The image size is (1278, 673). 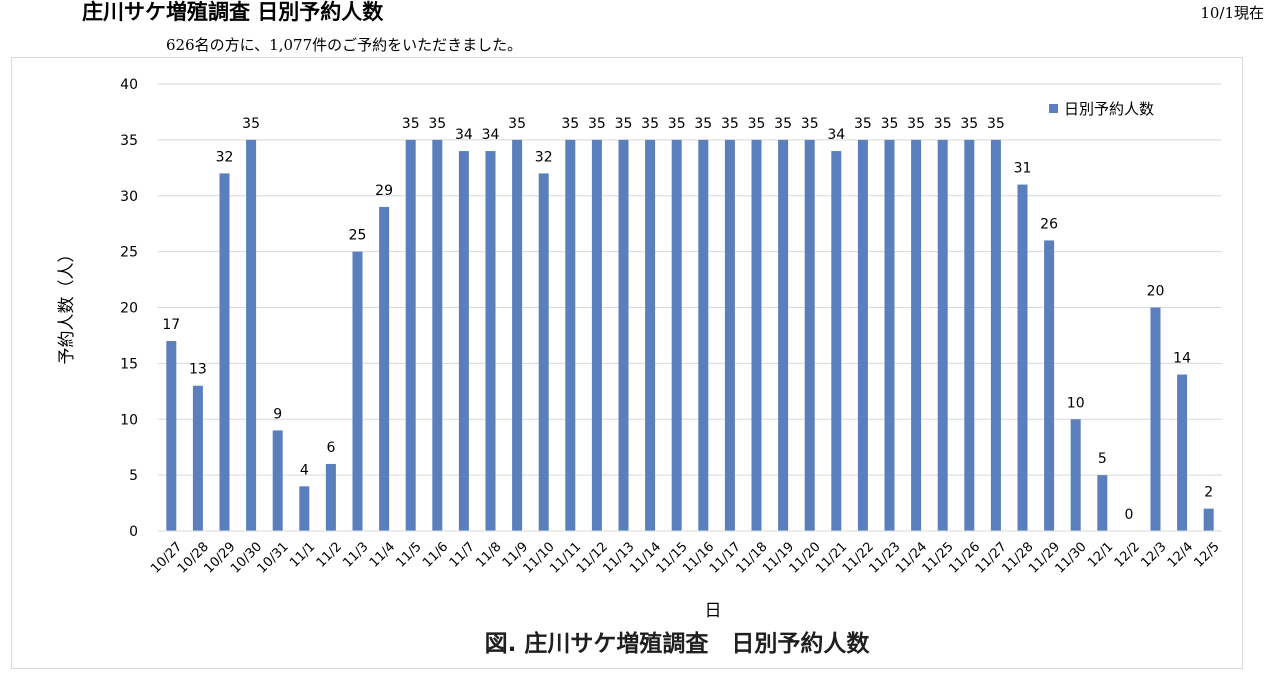 I want to click on reservation-summary: 626名の方に、1,077件のご予約をいただきました。, so click(x=344, y=45).